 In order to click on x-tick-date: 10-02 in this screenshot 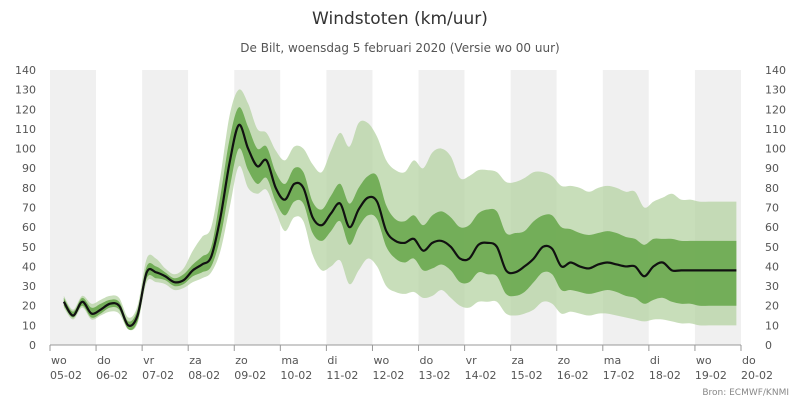, I will do `click(296, 375)`.